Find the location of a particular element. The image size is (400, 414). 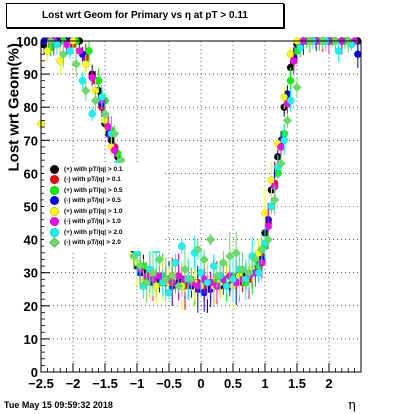

y-tick-label: 90 is located at coordinates (31, 74).